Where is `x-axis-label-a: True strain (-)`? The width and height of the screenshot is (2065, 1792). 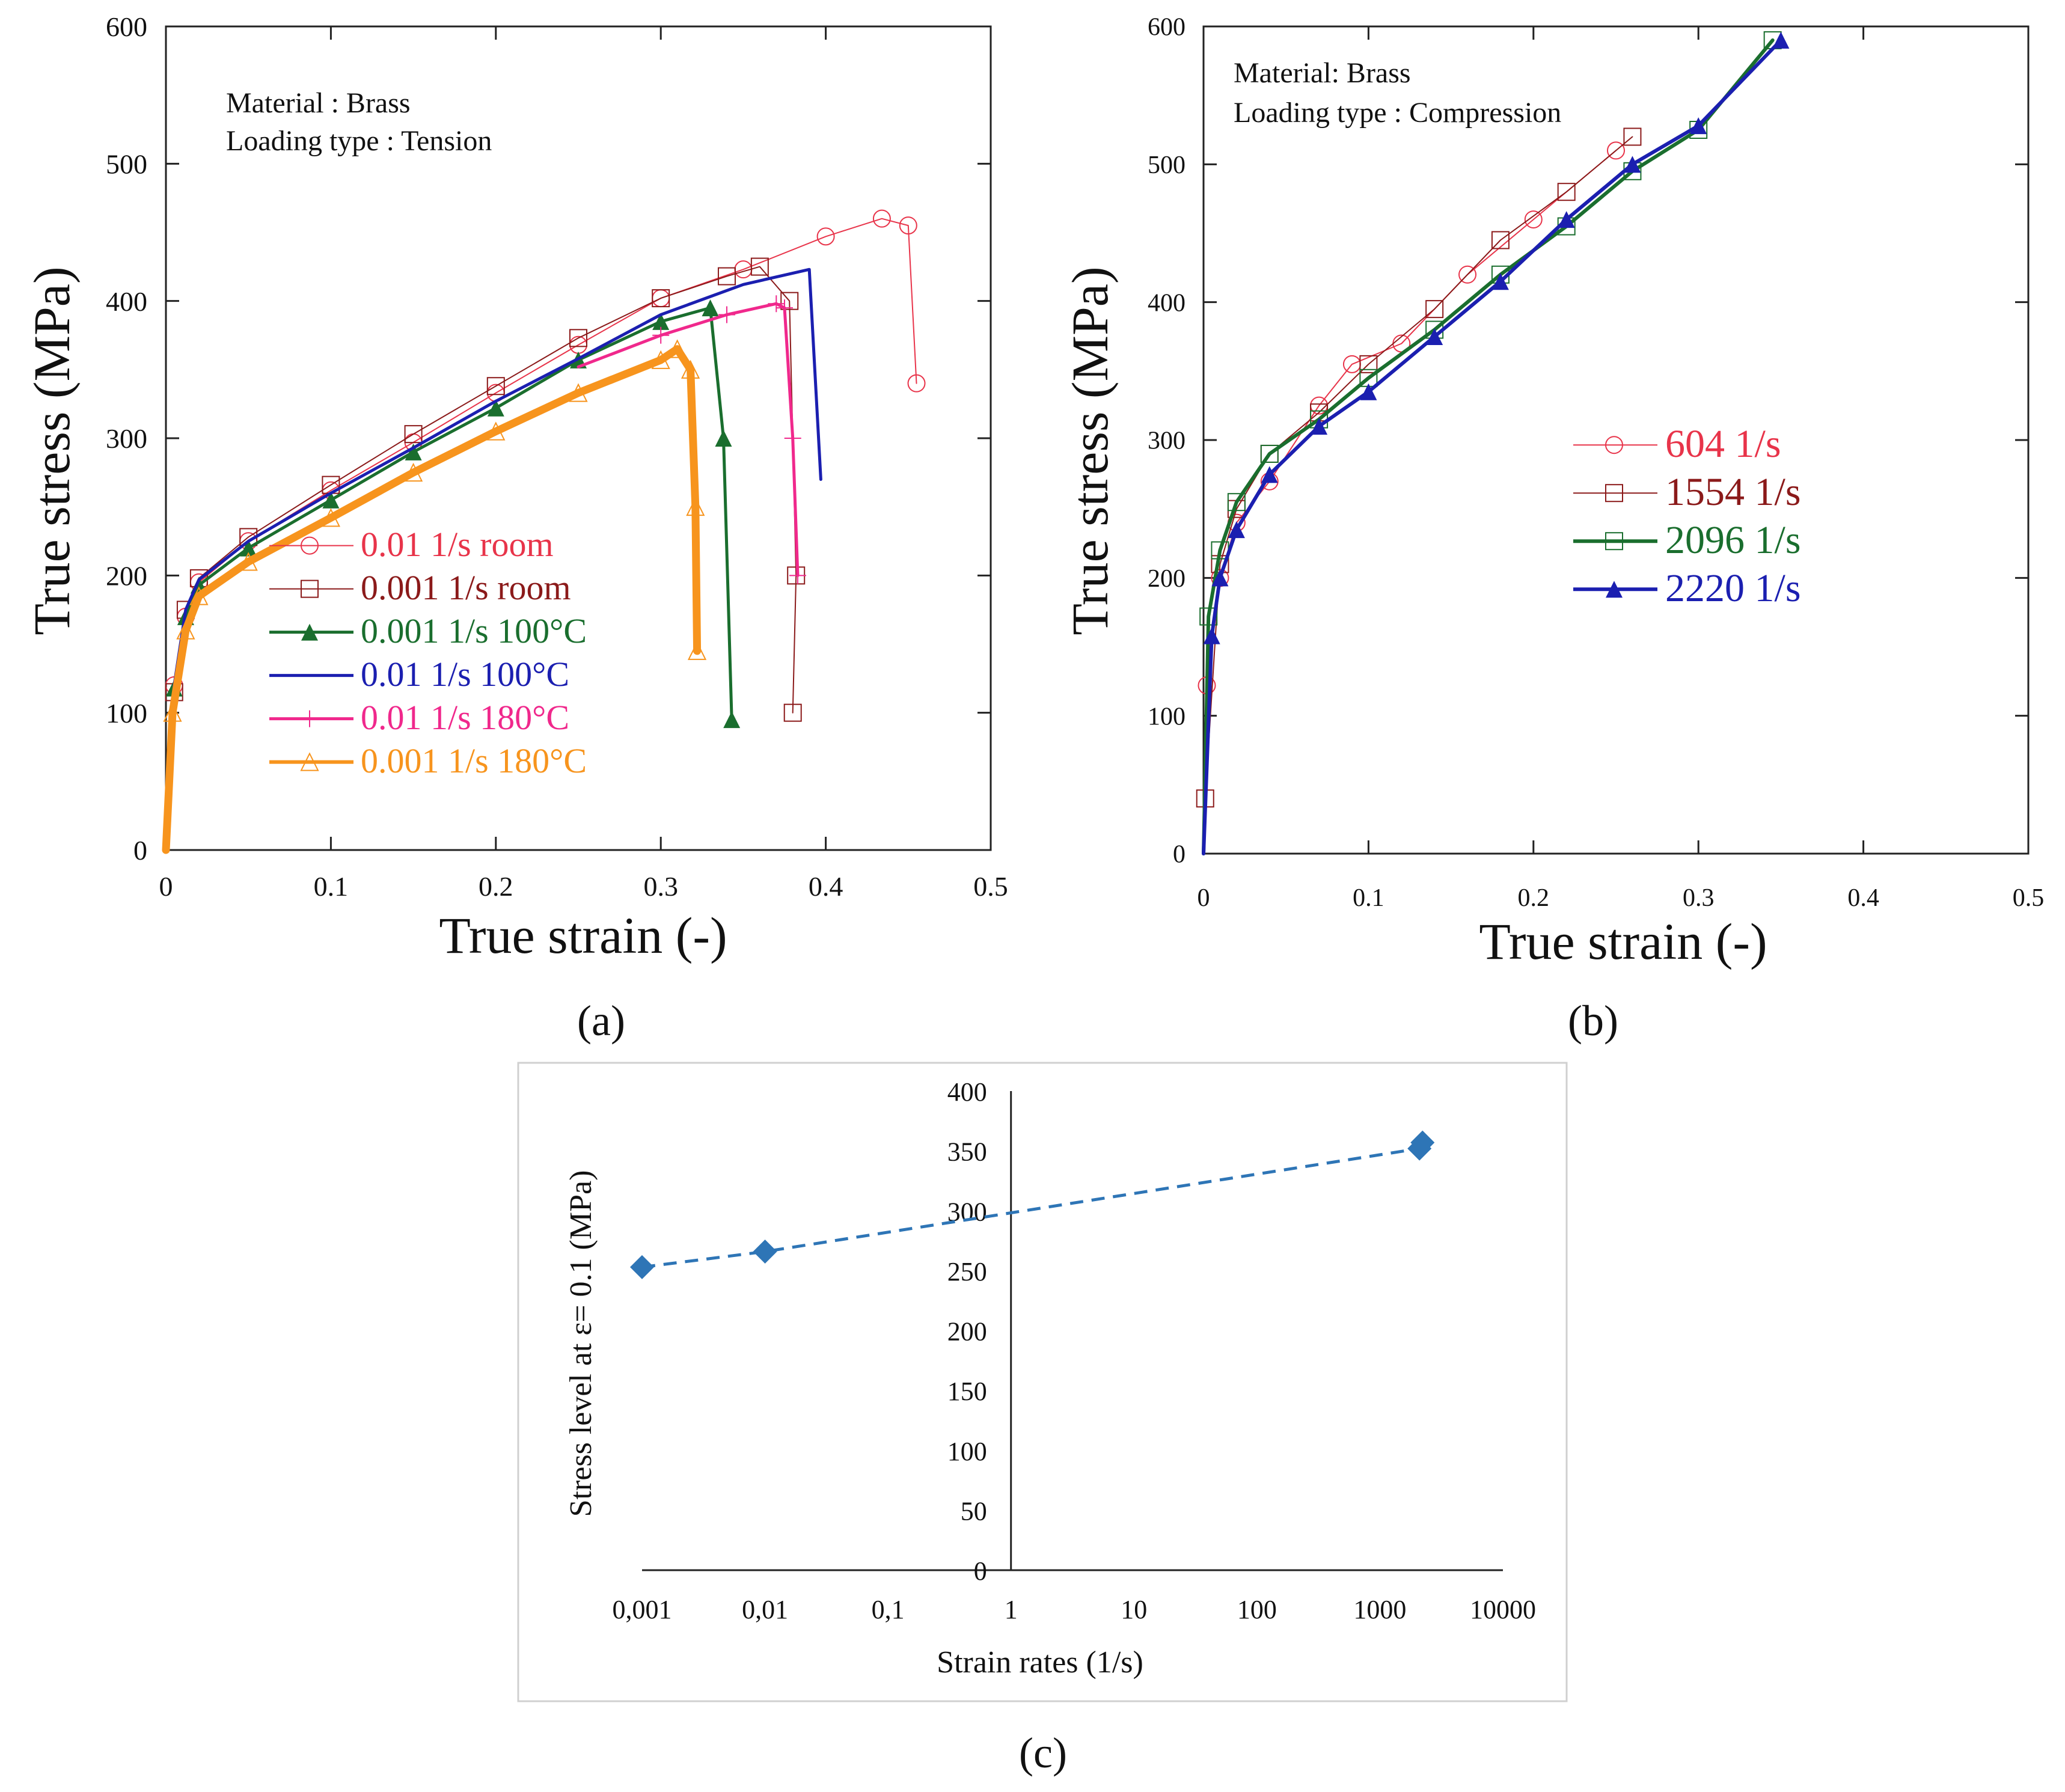 x-axis-label-a: True strain (-) is located at coordinates (583, 935).